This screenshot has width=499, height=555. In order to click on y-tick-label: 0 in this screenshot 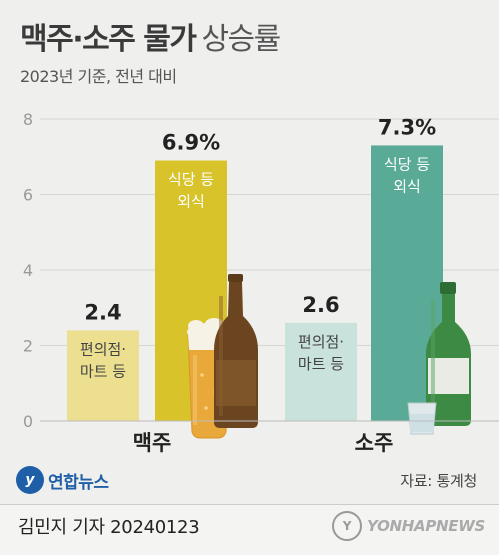, I will do `click(28, 421)`.